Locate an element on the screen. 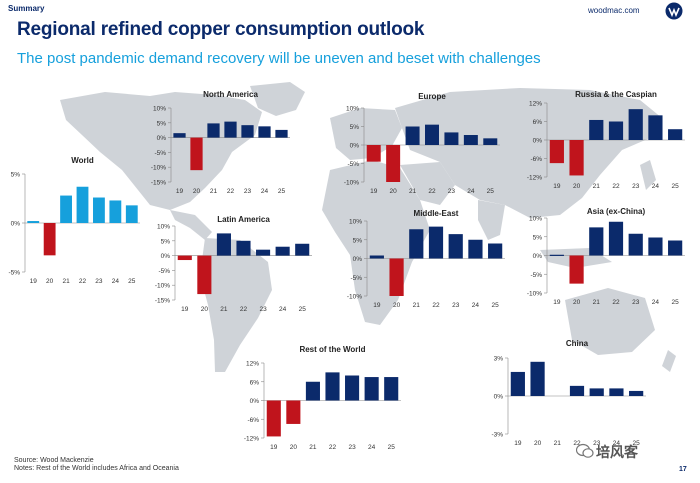  chart-title: World is located at coordinates (82, 160).